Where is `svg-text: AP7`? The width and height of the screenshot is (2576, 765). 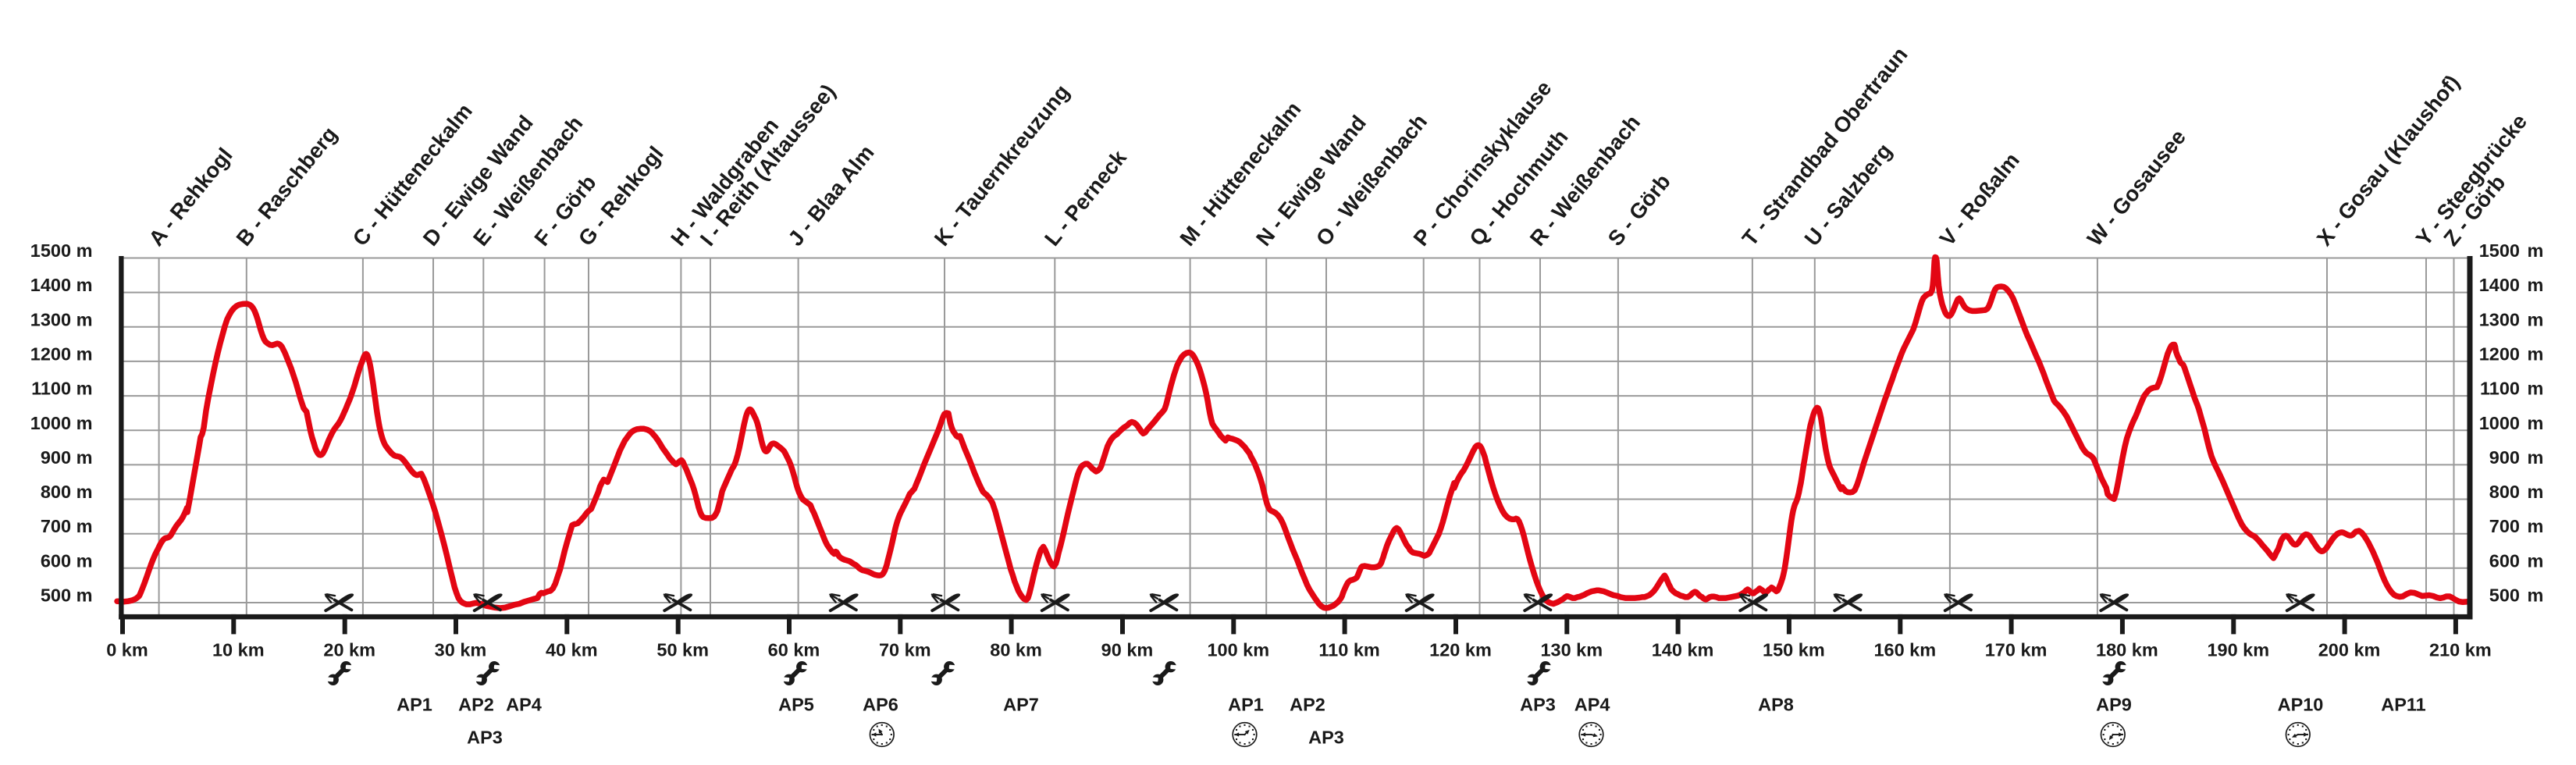
svg-text: AP7 is located at coordinates (1021, 705).